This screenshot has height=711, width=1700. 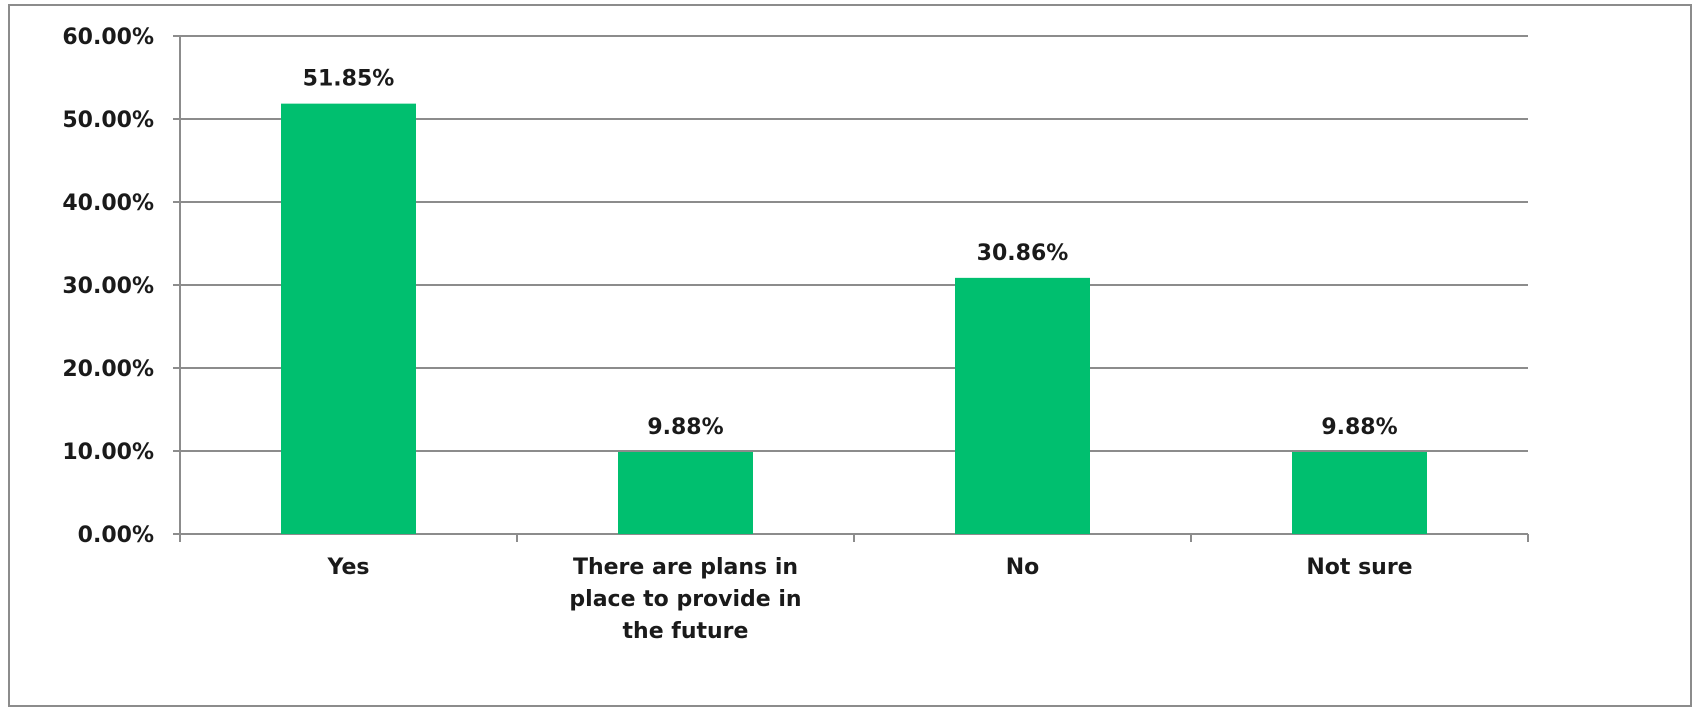 What do you see at coordinates (116, 535) in the screenshot?
I see `y-tick-label: 0.00%` at bounding box center [116, 535].